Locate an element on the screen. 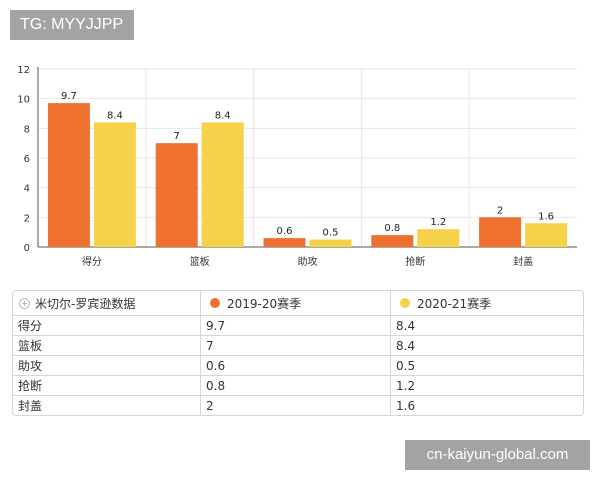 This screenshot has width=600, height=480. series-2-header: 2020-21赛季 is located at coordinates (487, 303).